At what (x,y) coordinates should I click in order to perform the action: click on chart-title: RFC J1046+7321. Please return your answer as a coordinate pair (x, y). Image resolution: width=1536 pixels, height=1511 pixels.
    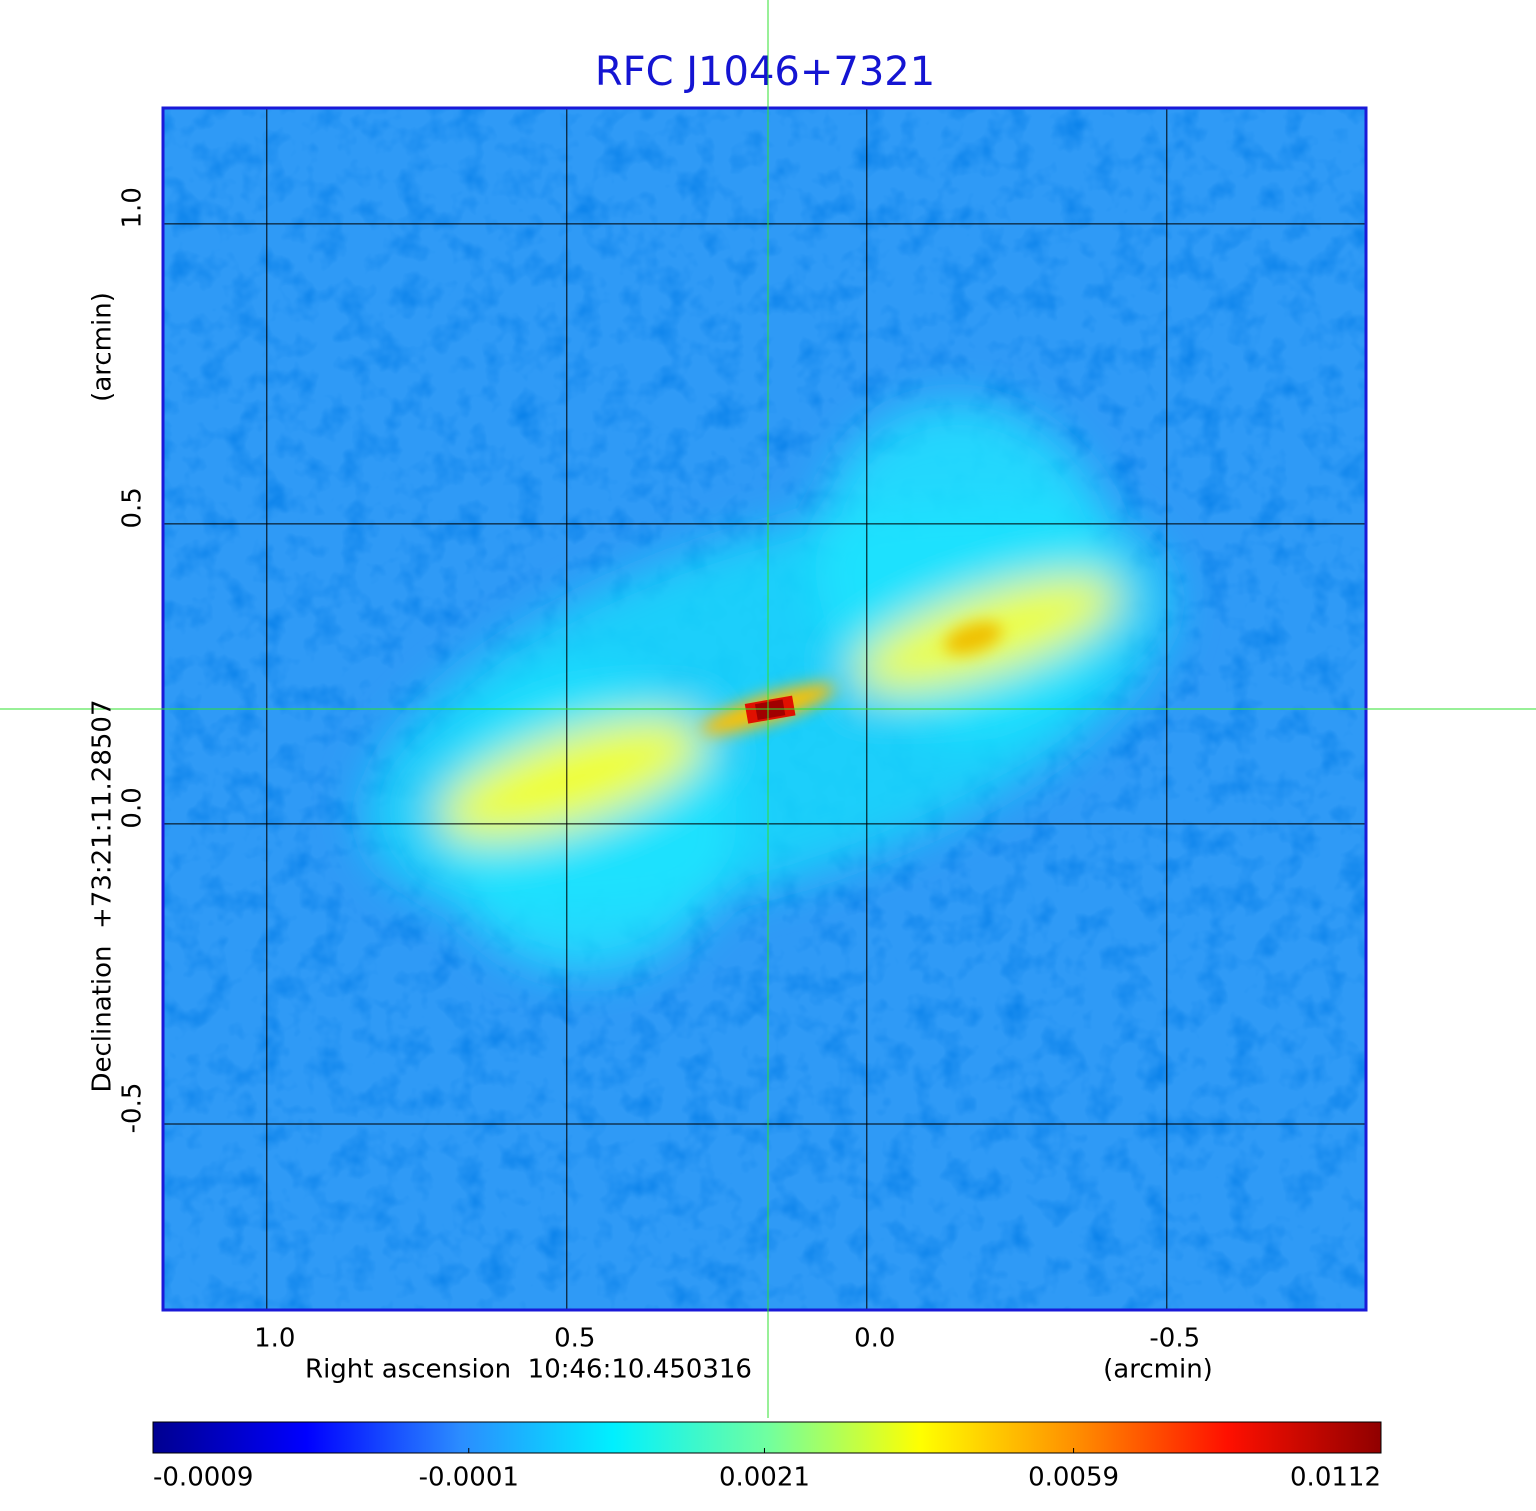
    Looking at the image, I should click on (765, 72).